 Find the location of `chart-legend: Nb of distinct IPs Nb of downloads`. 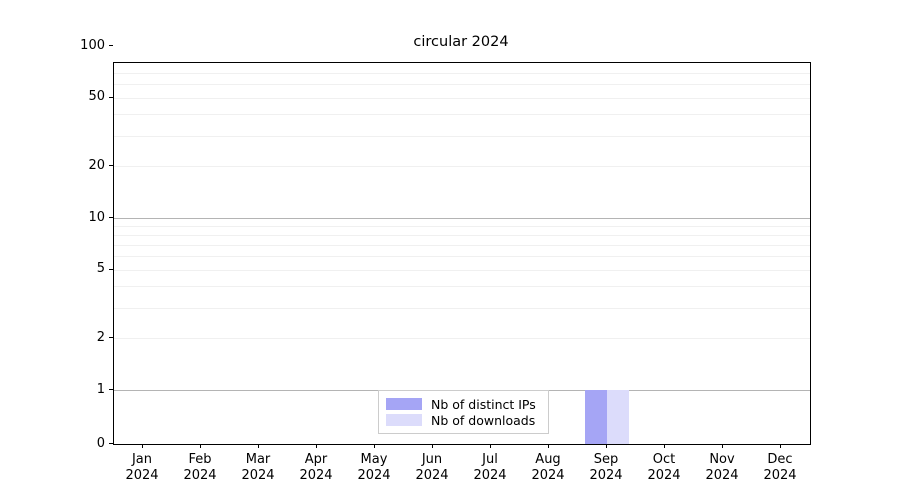

chart-legend: Nb of distinct IPs Nb of downloads is located at coordinates (463, 412).